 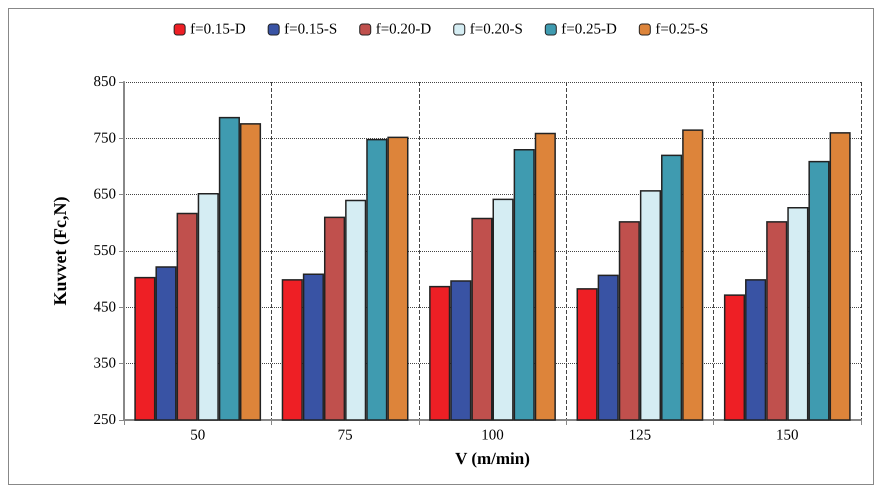 What do you see at coordinates (105, 82) in the screenshot?
I see `y-tick-label: 850` at bounding box center [105, 82].